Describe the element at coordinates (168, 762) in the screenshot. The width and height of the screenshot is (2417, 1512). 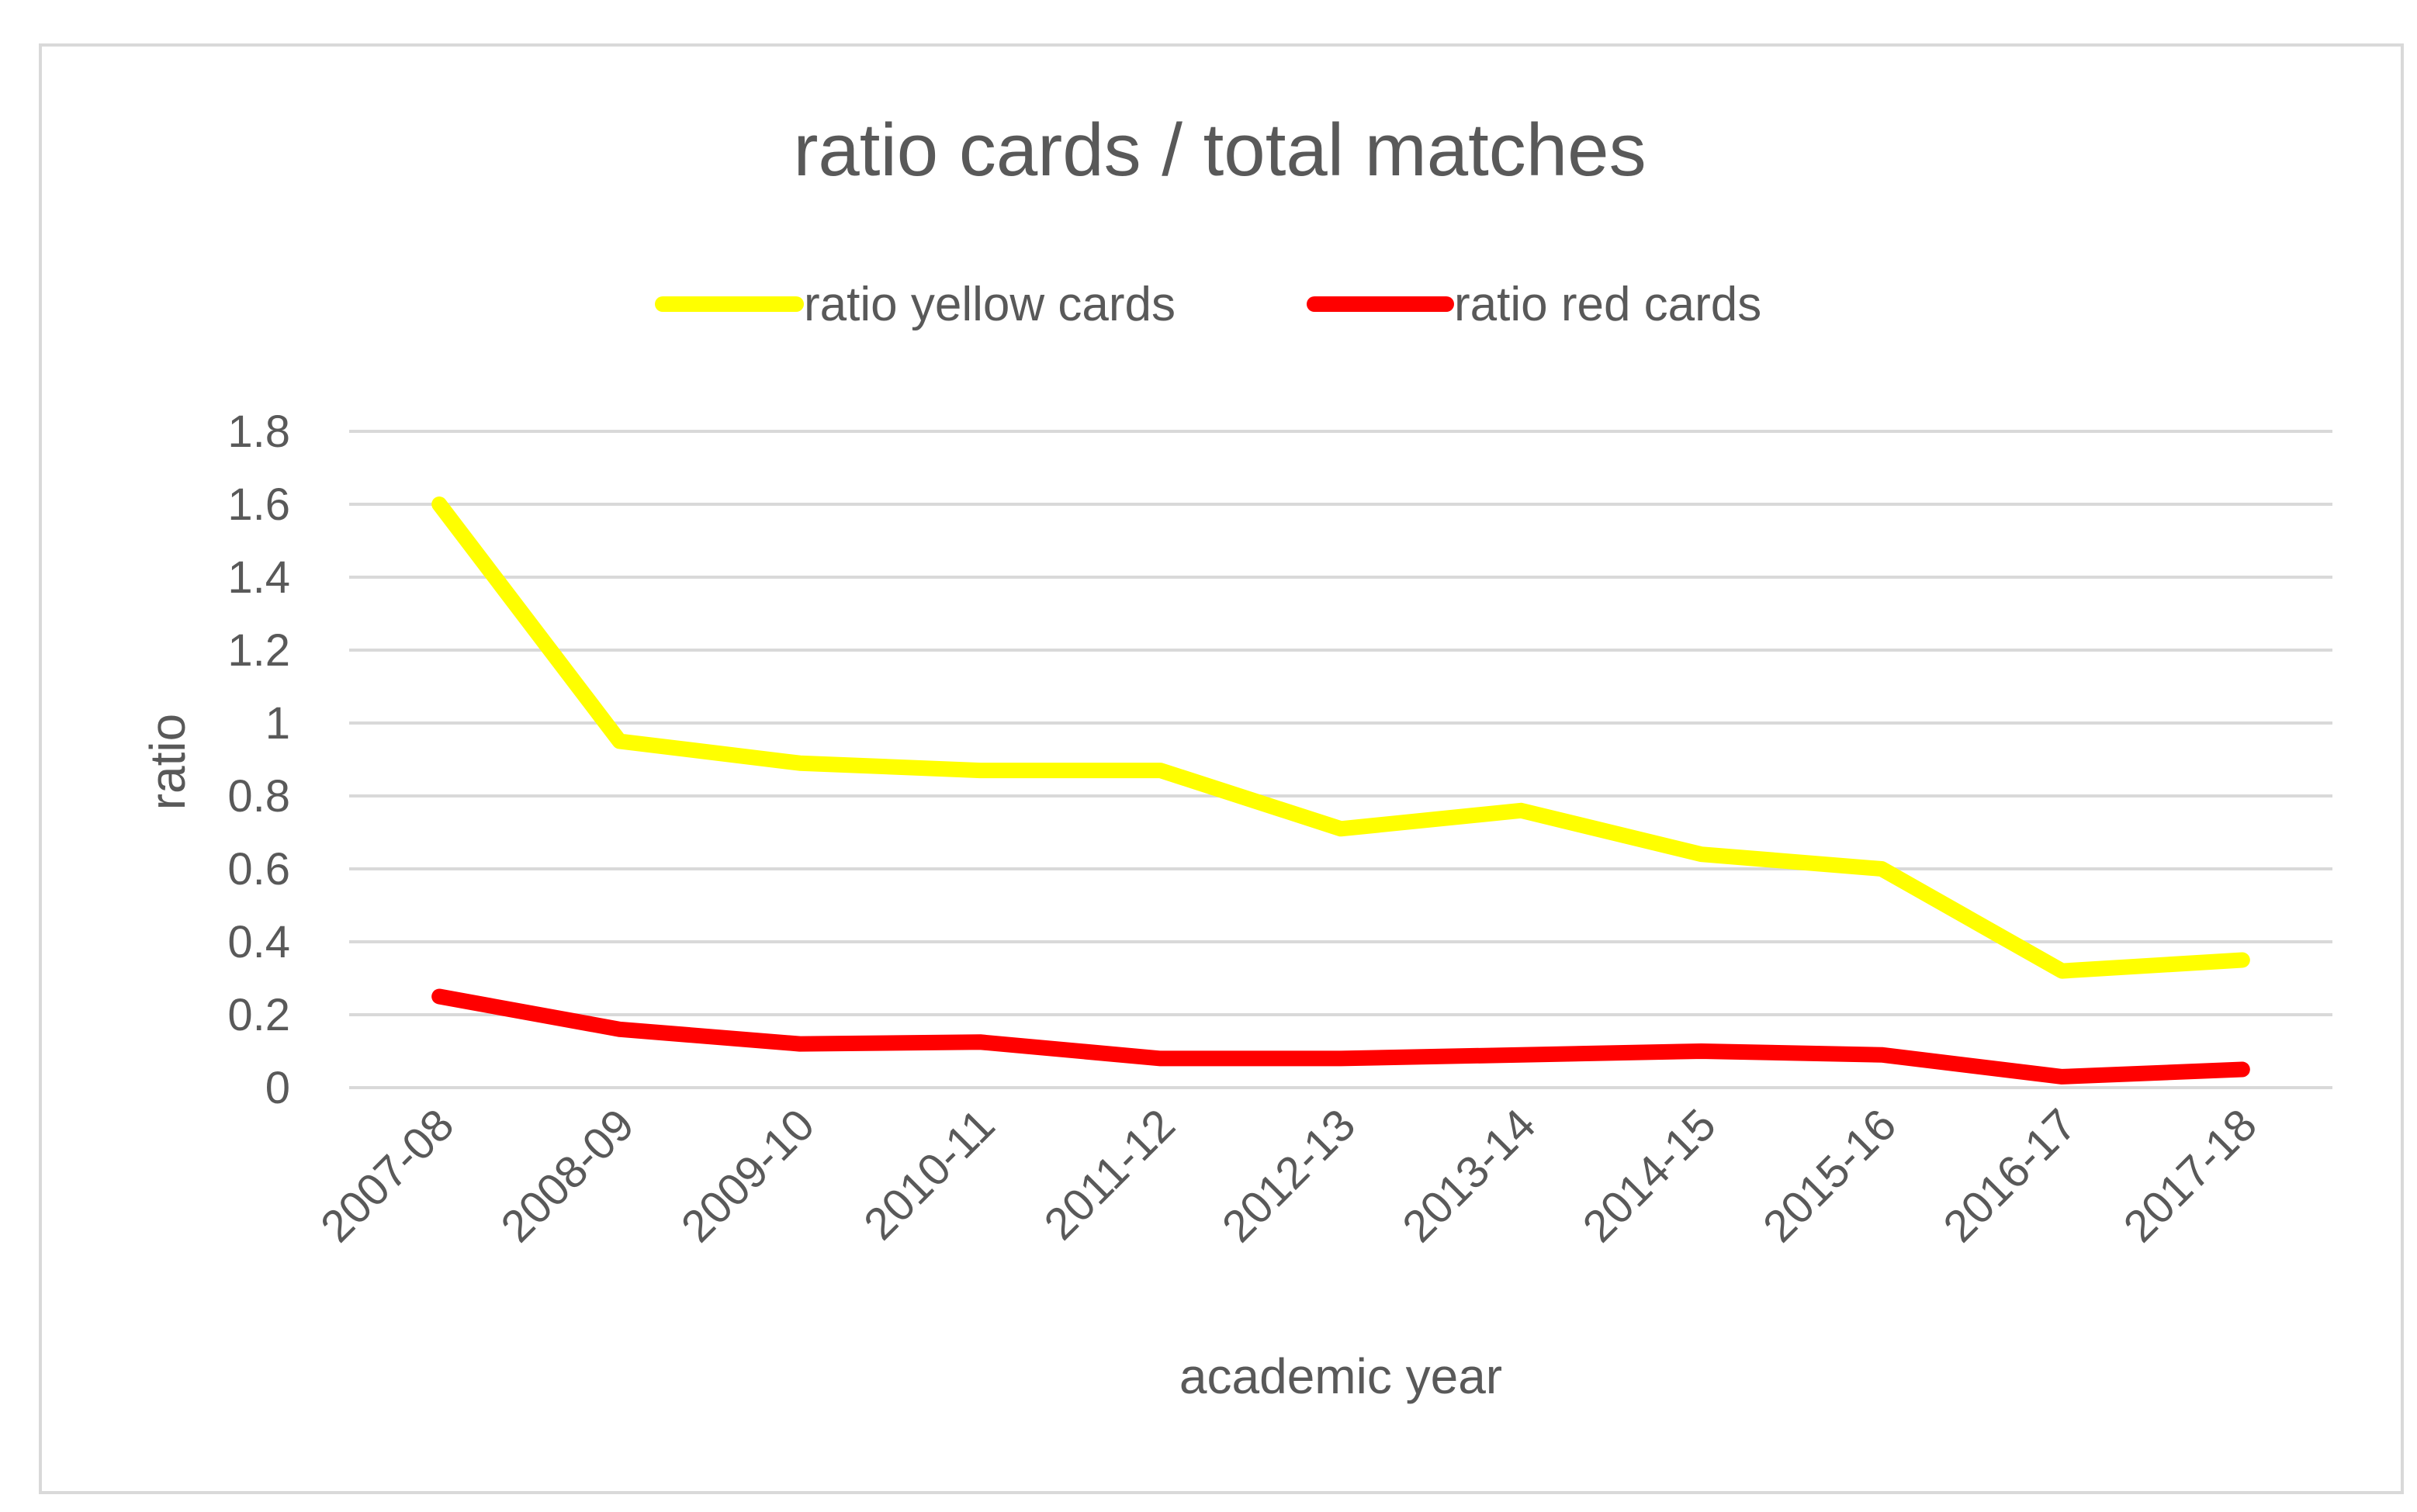
I see `y-axis-label: ratio` at that location.